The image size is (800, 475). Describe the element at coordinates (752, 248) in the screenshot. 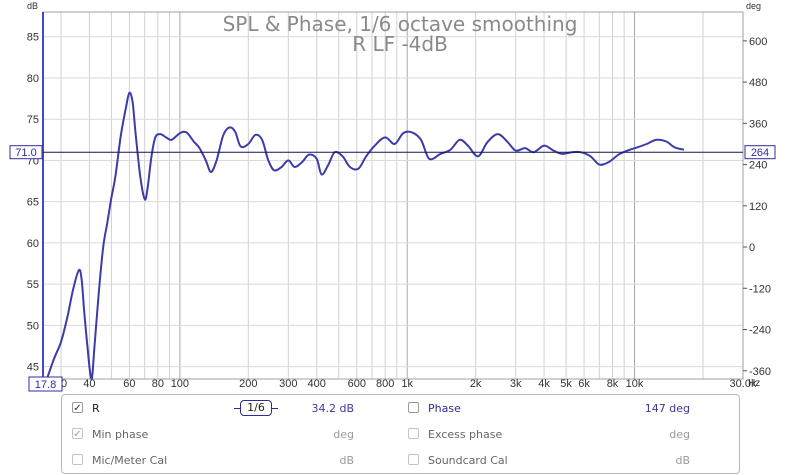

I see `y2-tick-label: 0` at that location.